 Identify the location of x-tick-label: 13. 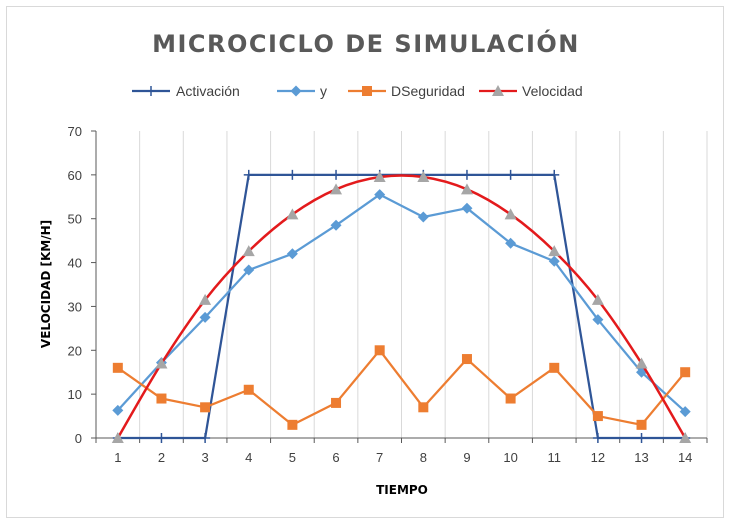
(641, 457).